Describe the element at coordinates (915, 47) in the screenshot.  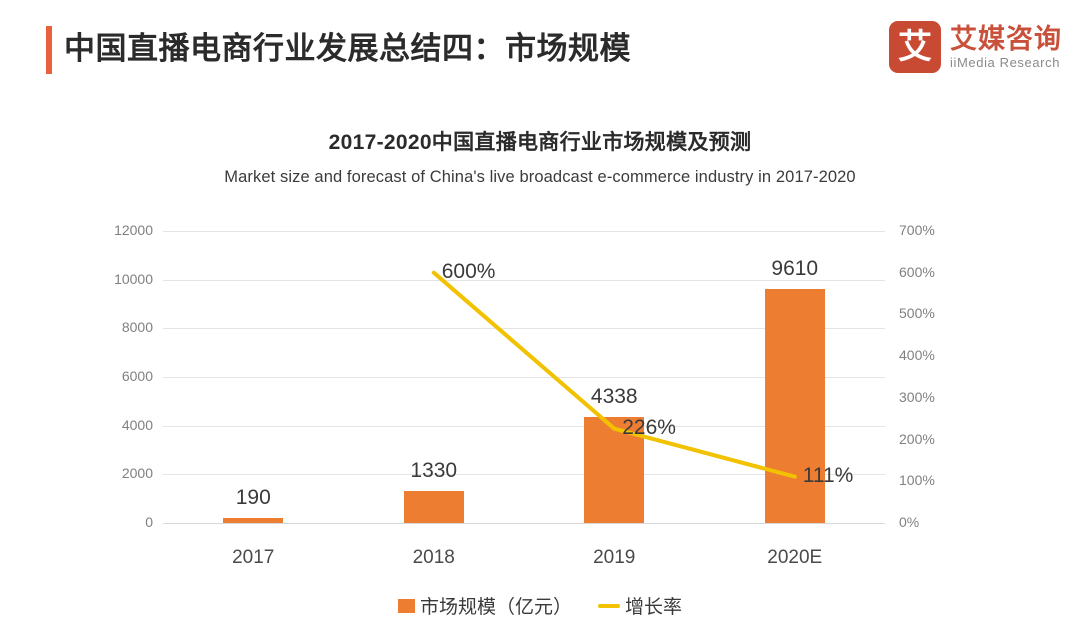
I see `logo-mark-icon: 艾` at that location.